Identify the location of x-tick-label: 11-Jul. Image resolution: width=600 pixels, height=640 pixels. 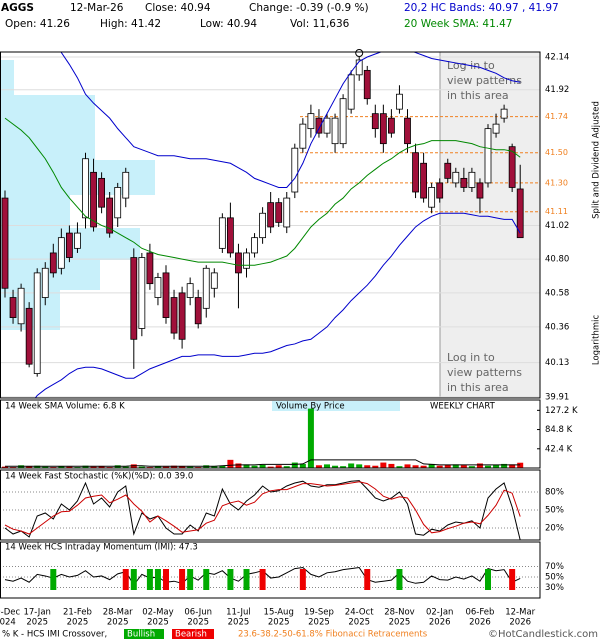
(238, 613).